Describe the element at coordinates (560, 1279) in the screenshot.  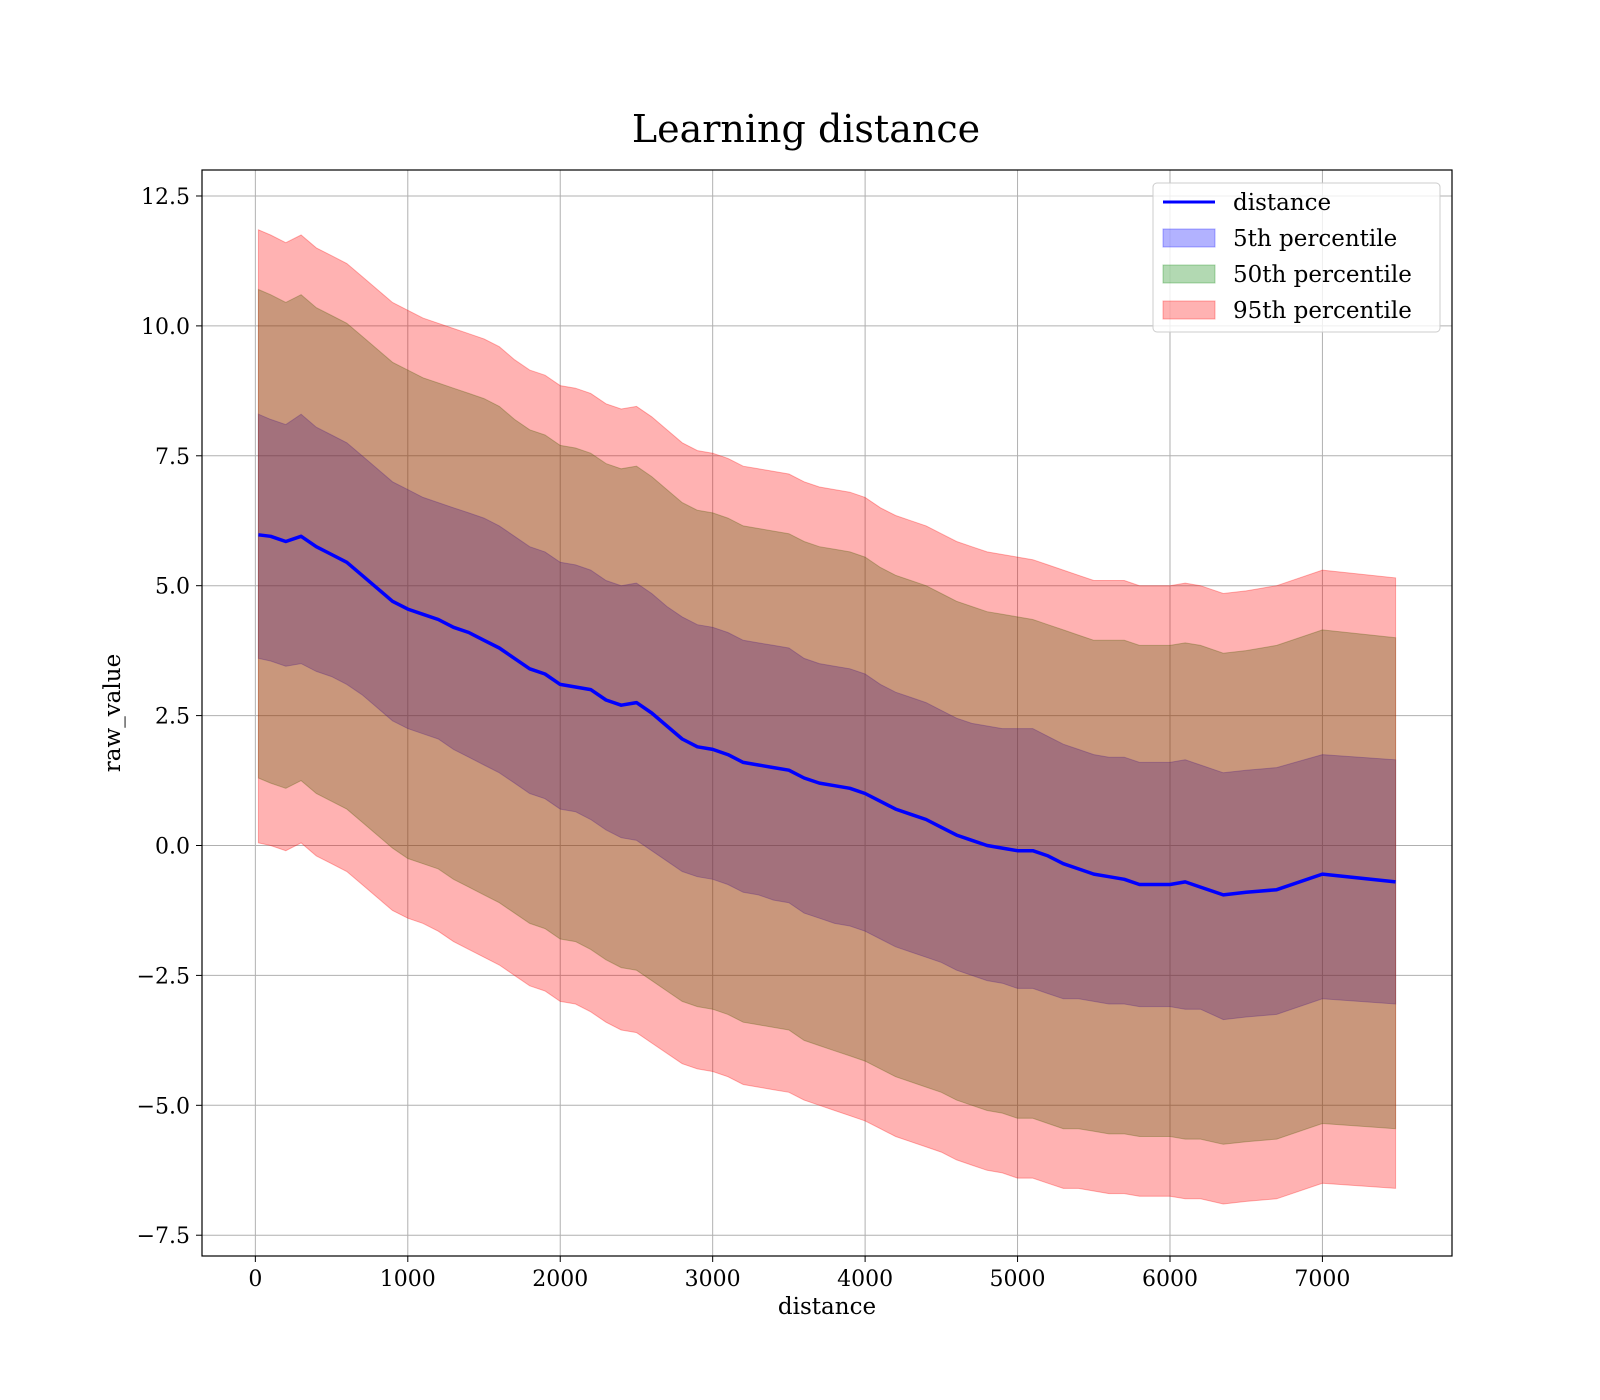
I see `x-tick-label: 2000` at that location.